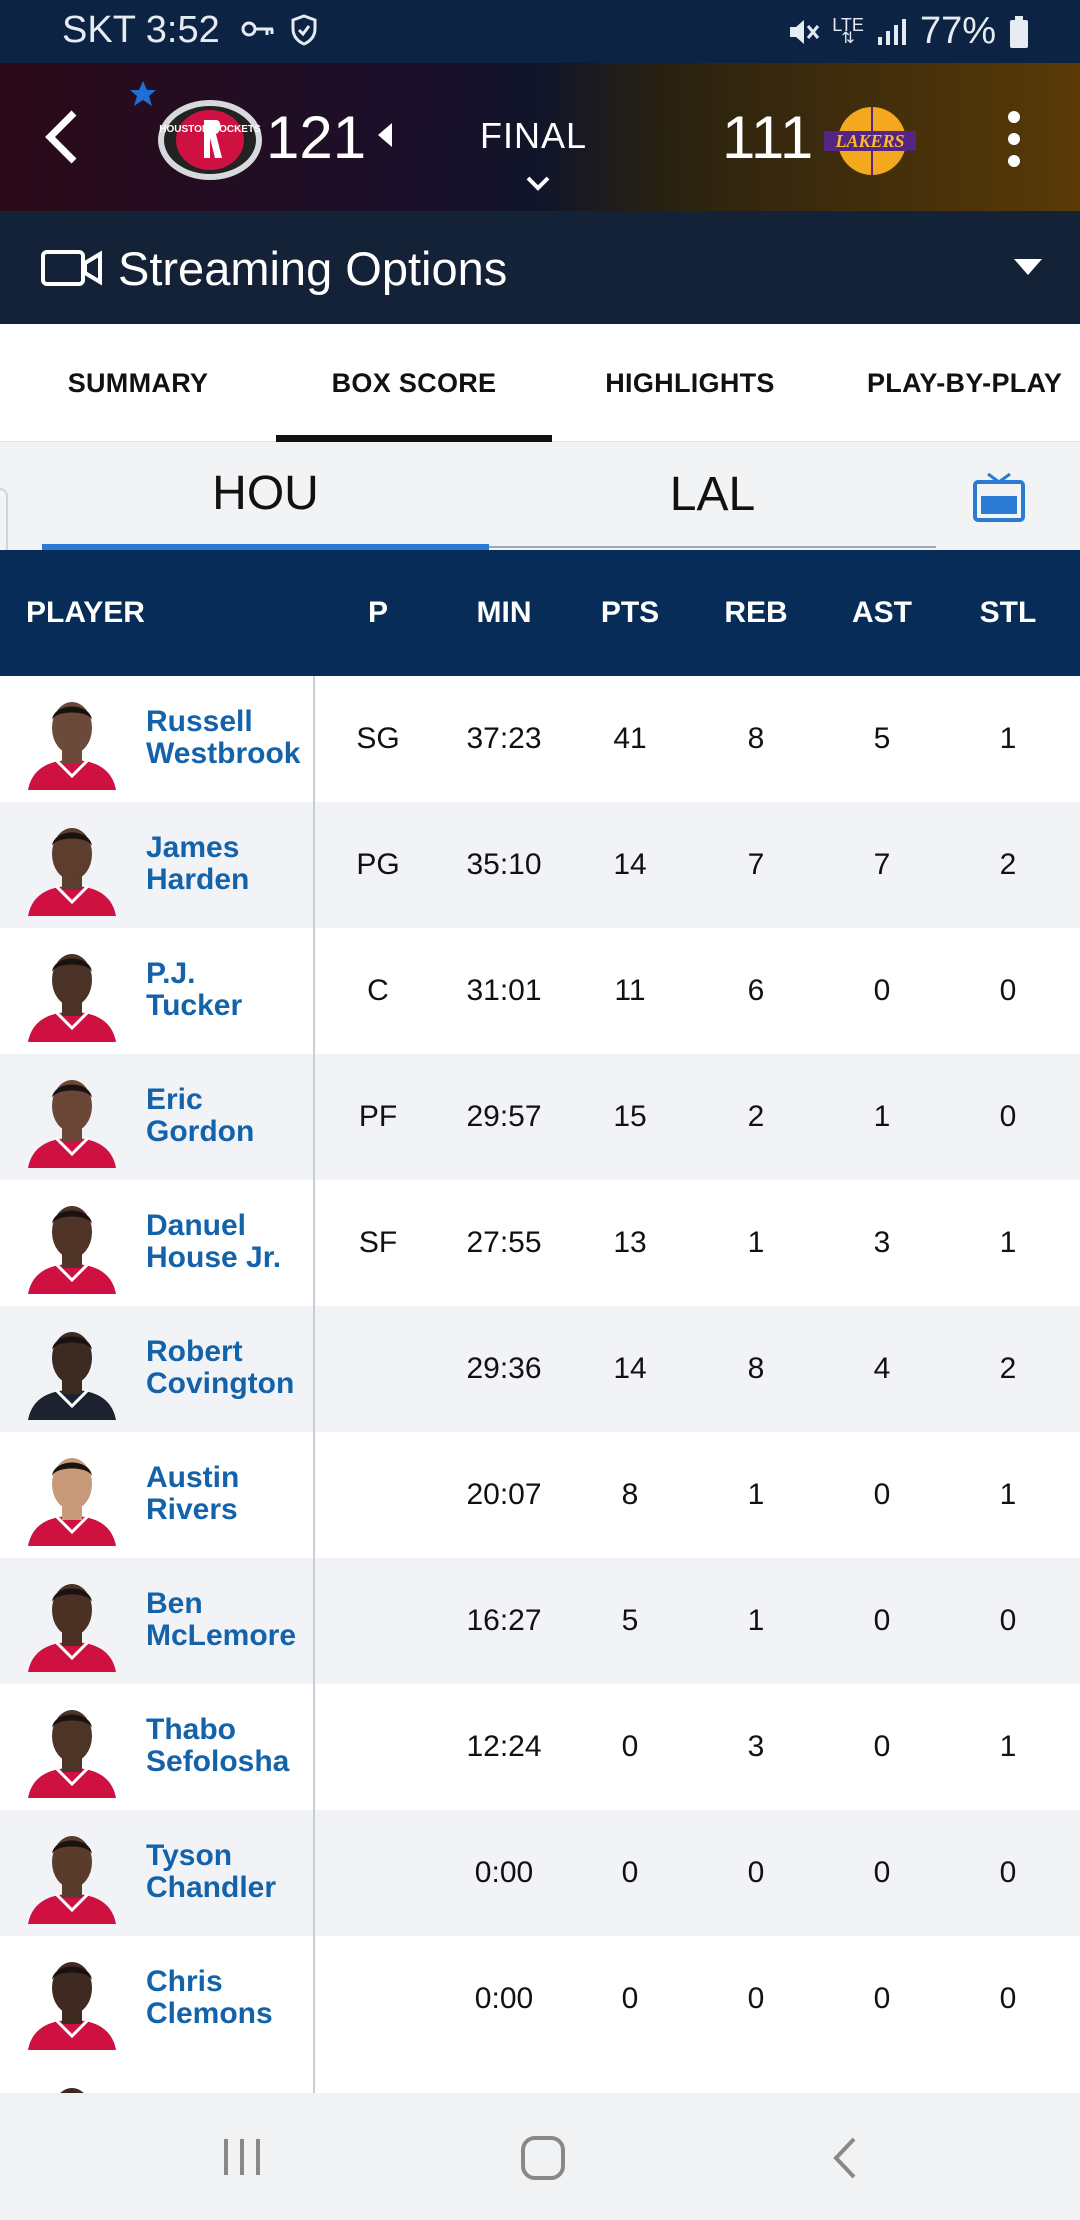 This screenshot has height=2220, width=1080. I want to click on back-arrow-icon, so click(62, 137).